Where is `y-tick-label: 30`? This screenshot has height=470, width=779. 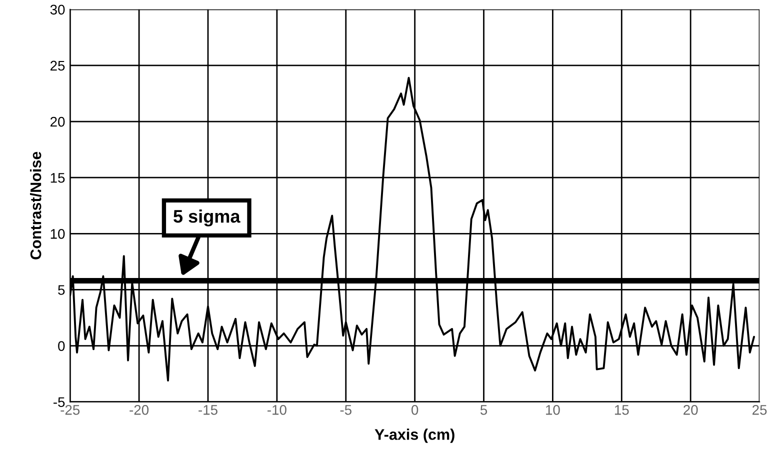 y-tick-label: 30 is located at coordinates (57, 9).